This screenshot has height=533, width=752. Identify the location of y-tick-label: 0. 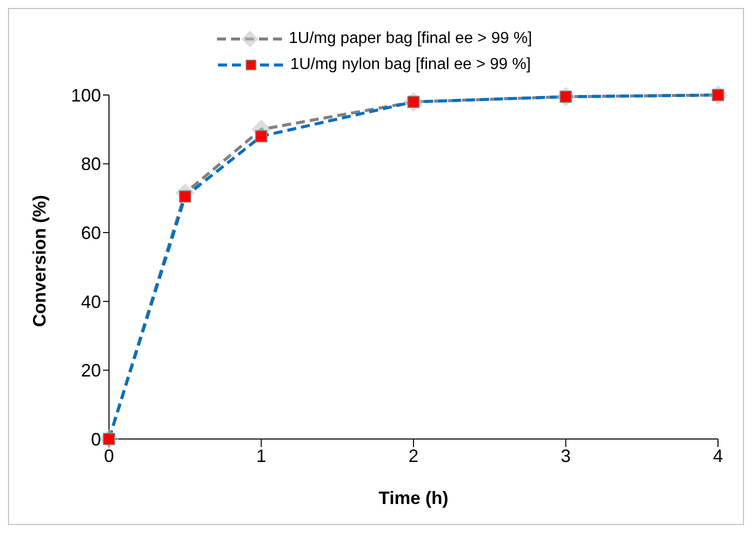
(95, 439).